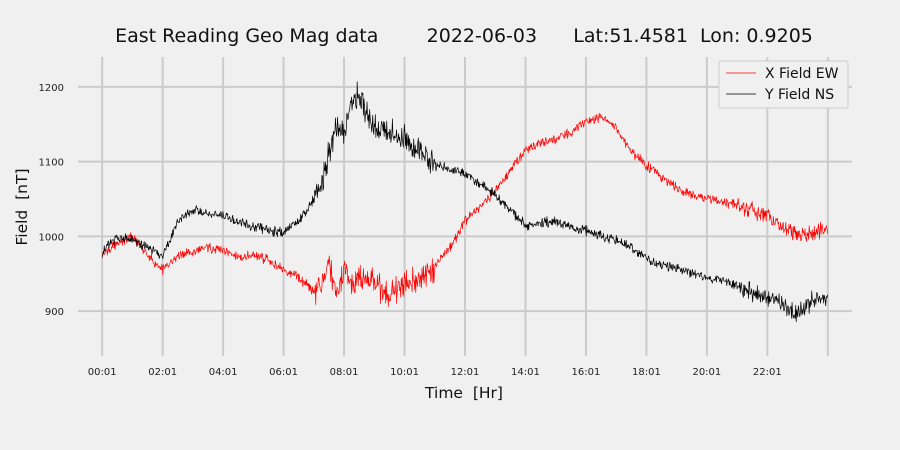 The height and width of the screenshot is (450, 900). Describe the element at coordinates (51, 88) in the screenshot. I see `y-tick-label: 1200` at that location.